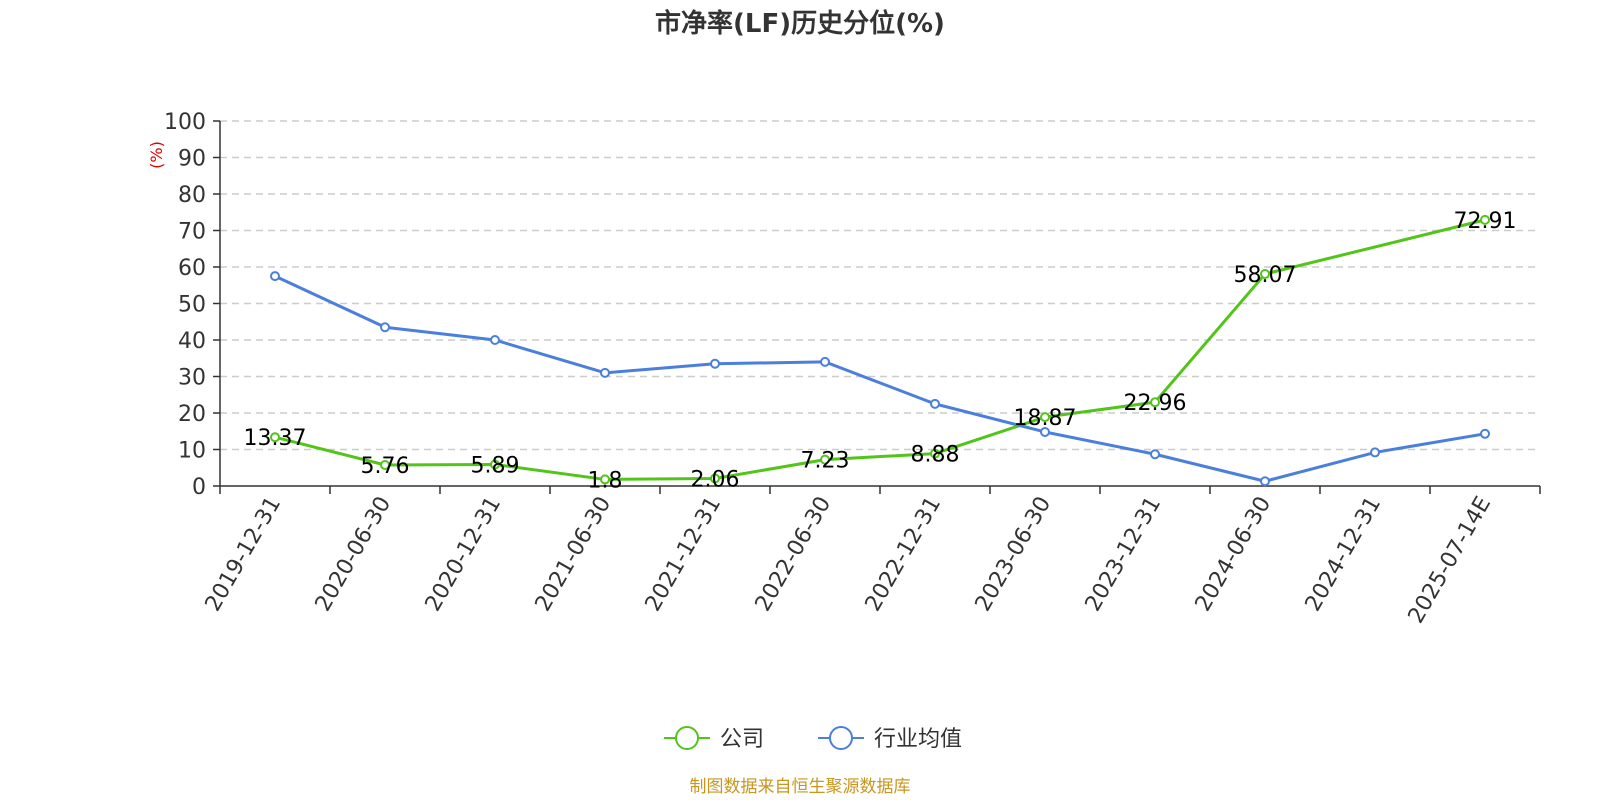  I want to click on data-label: 22.96, so click(1155, 403).